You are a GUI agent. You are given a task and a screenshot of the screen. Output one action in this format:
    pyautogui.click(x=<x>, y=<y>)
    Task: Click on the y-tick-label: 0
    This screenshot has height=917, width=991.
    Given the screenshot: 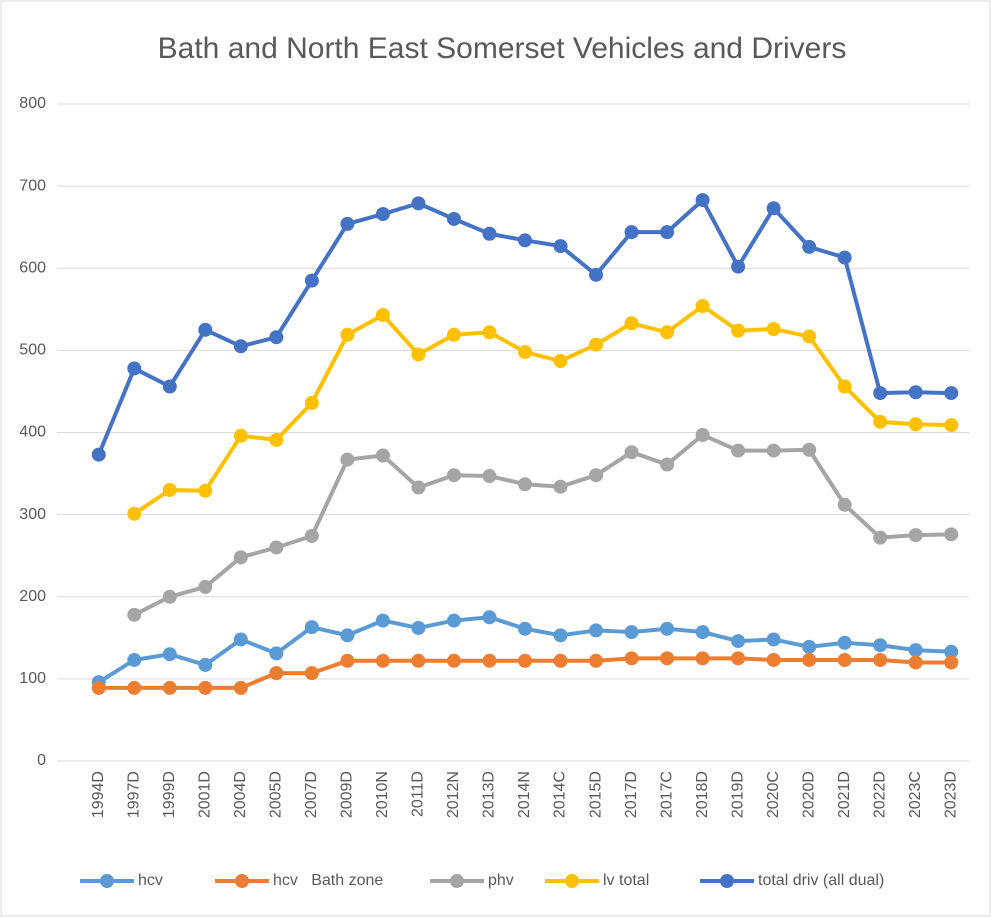 What is the action you would take?
    pyautogui.click(x=41, y=760)
    